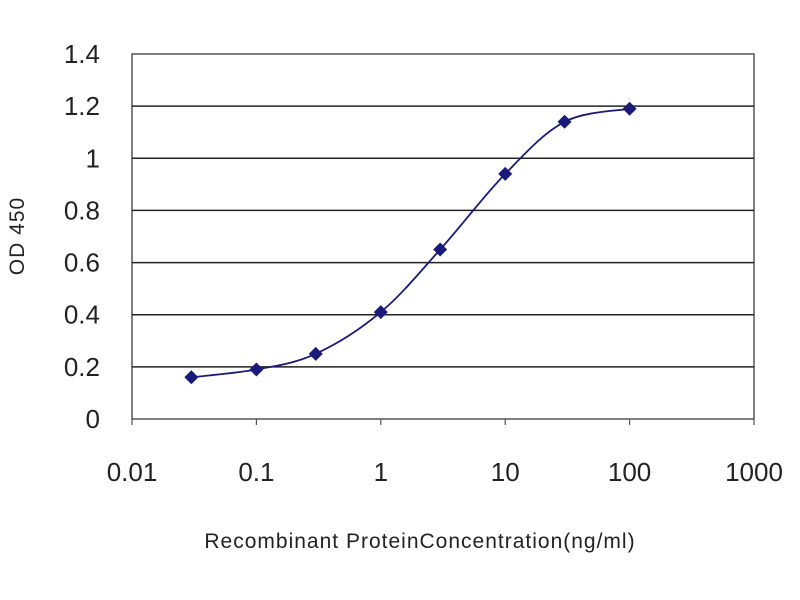  I want to click on x-tick-label: 100, so click(629, 472).